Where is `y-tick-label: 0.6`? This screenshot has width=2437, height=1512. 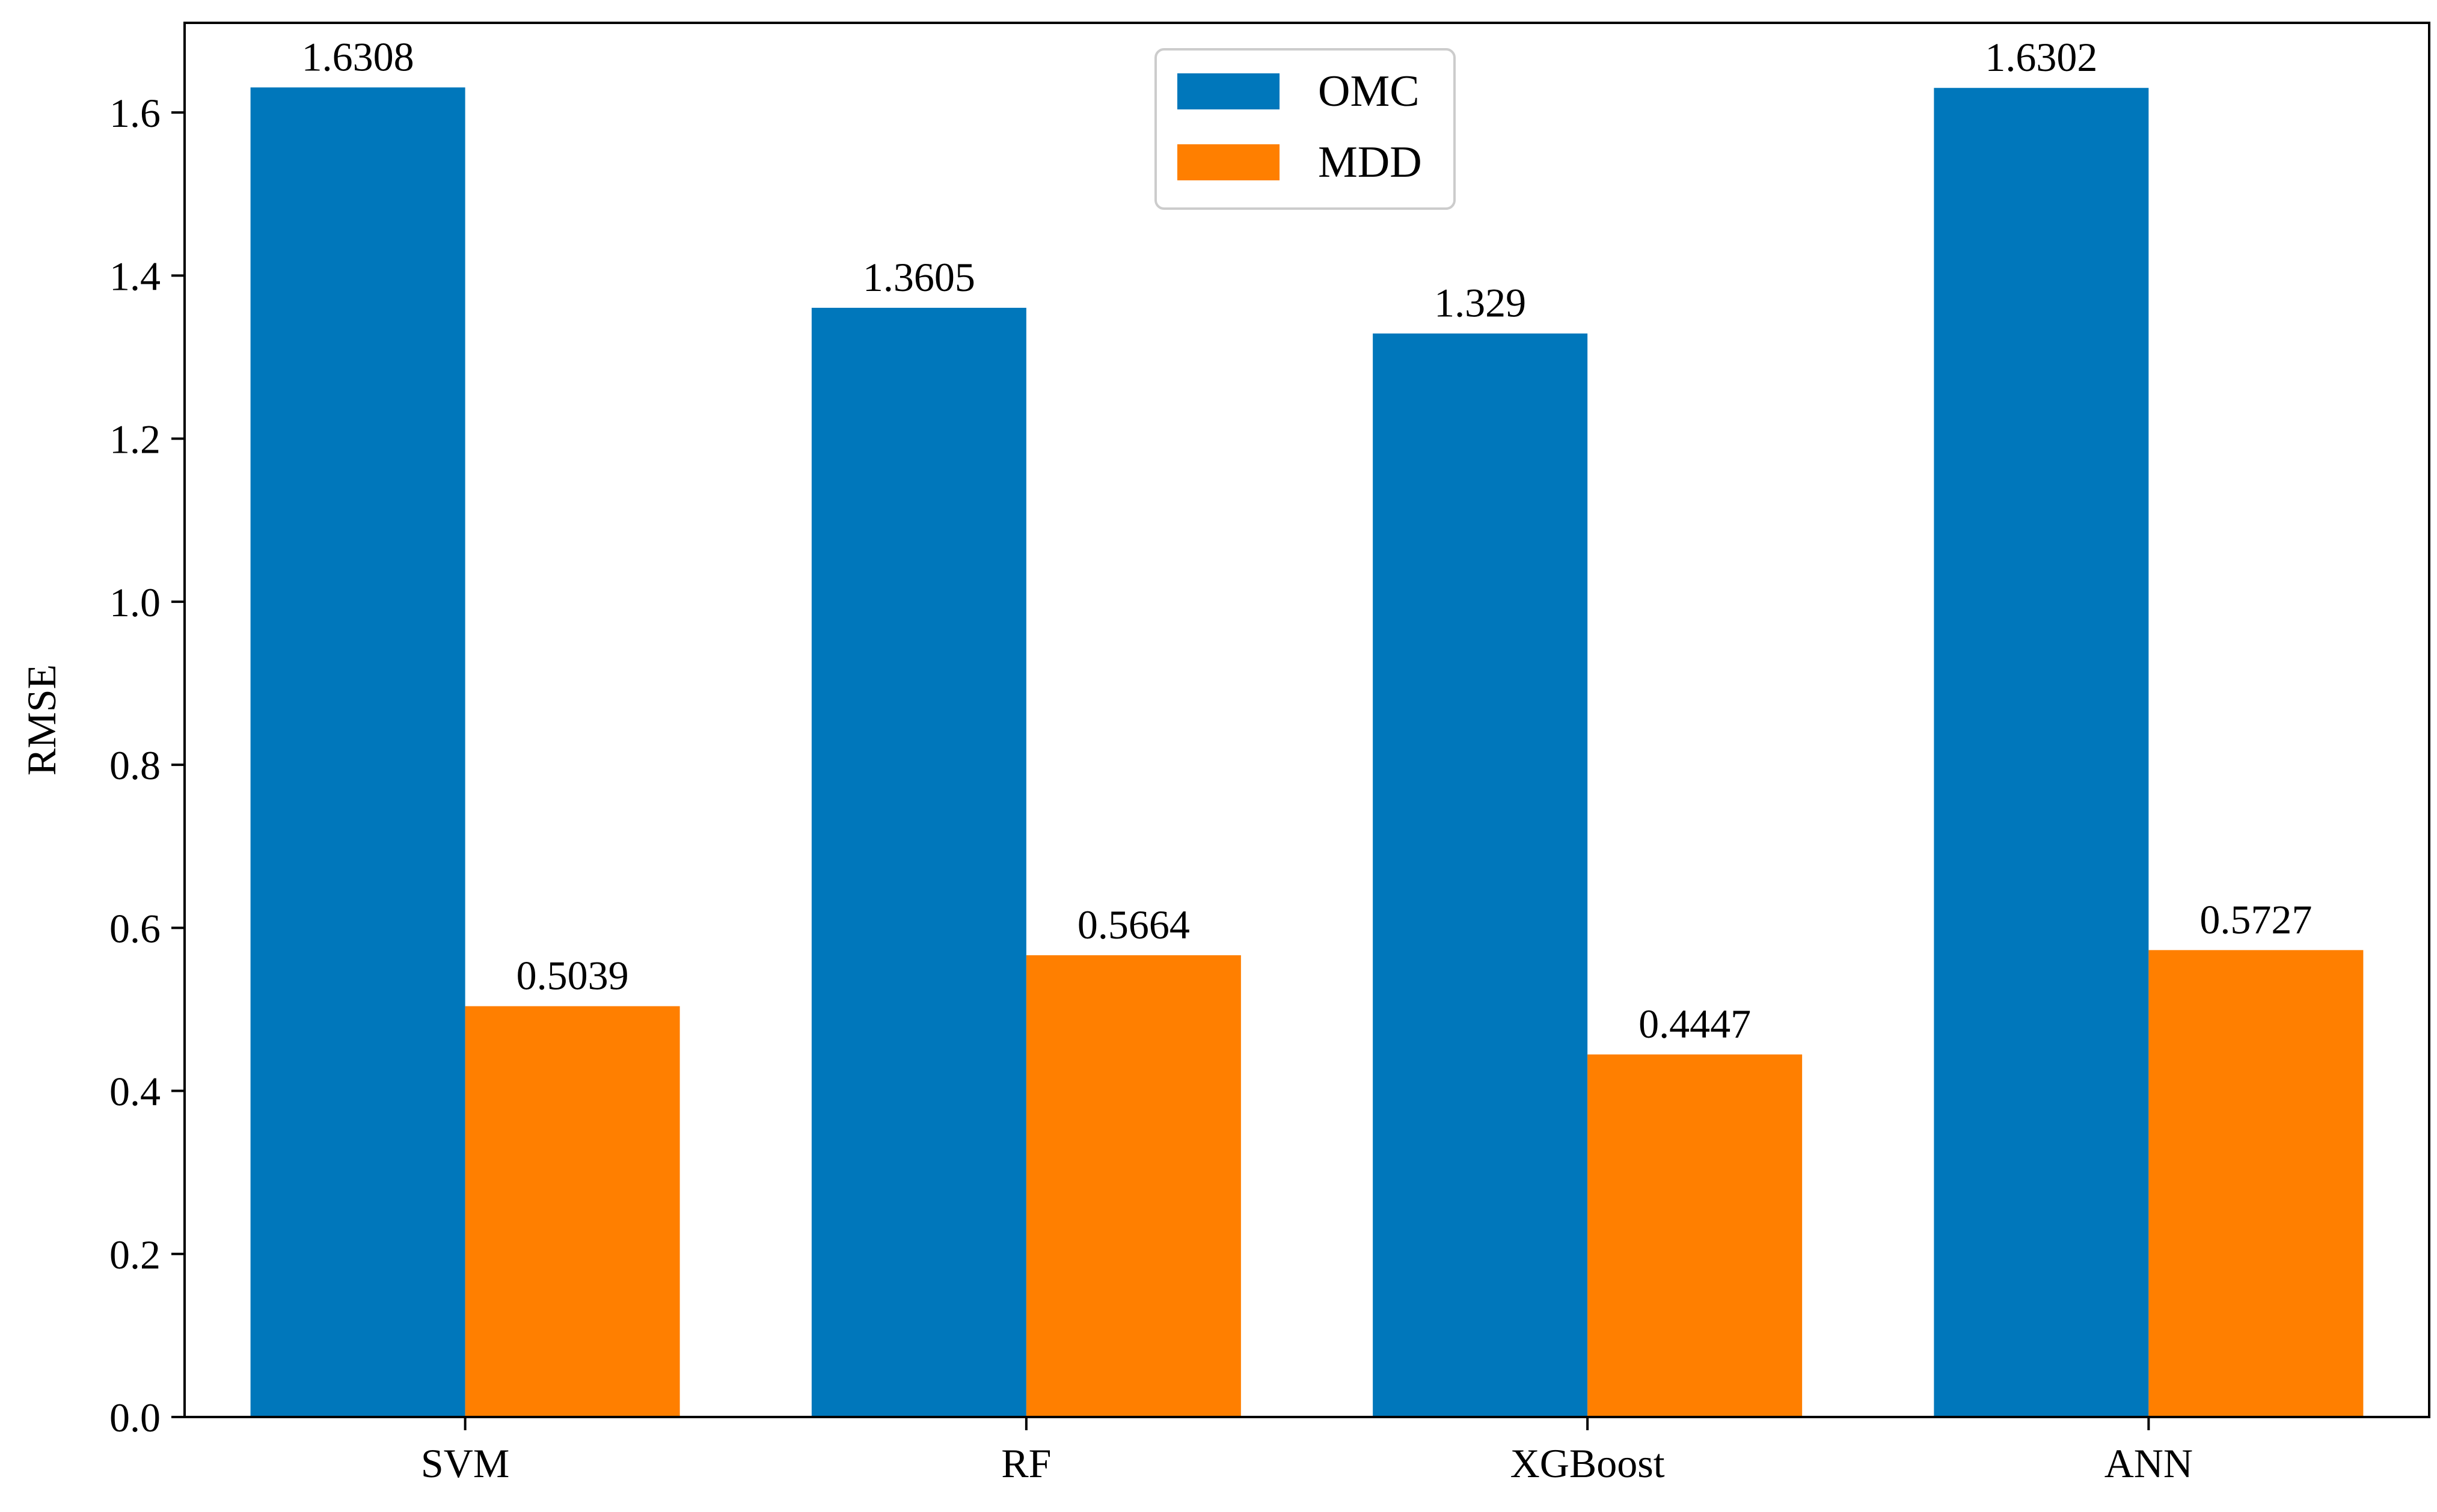
y-tick-label: 0.6 is located at coordinates (135, 928).